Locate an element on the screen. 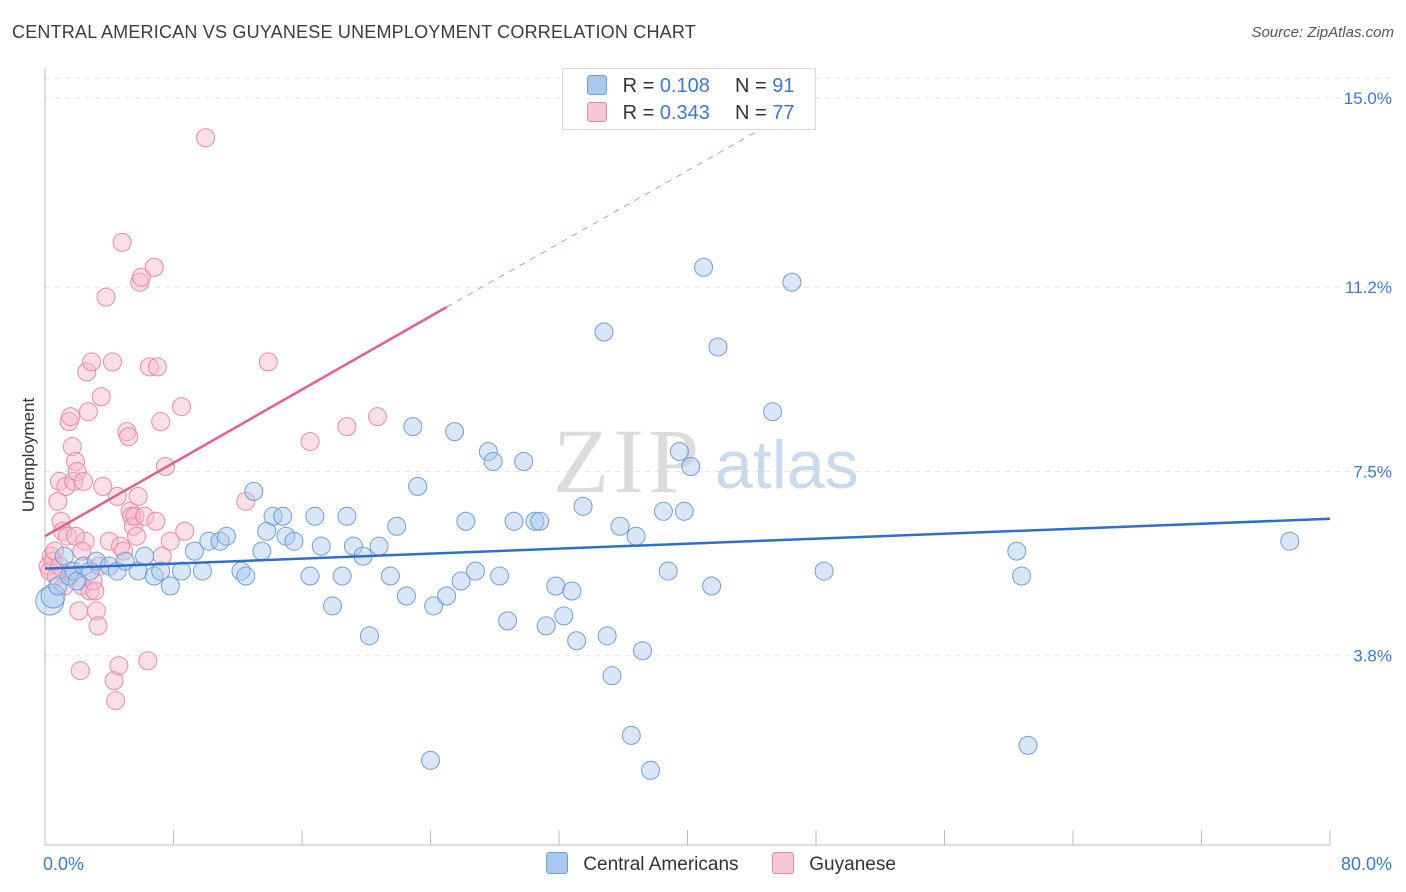  y-tick-label: 11.2% is located at coordinates (1368, 287).